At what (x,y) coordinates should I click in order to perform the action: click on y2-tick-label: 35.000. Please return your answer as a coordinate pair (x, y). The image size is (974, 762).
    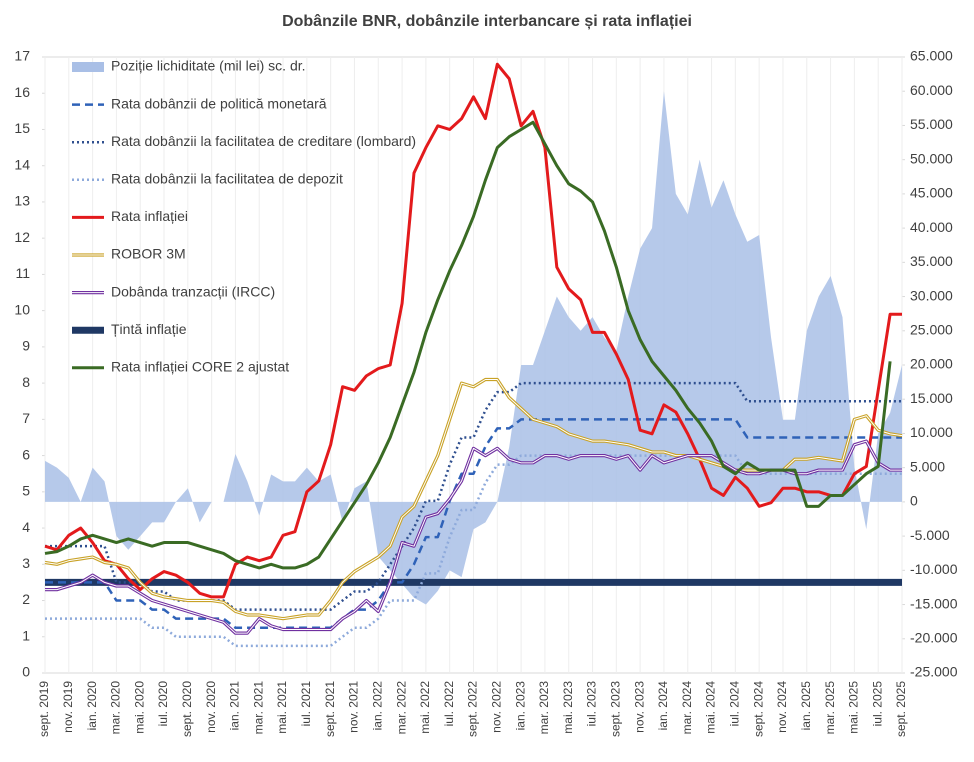
    Looking at the image, I should click on (931, 261).